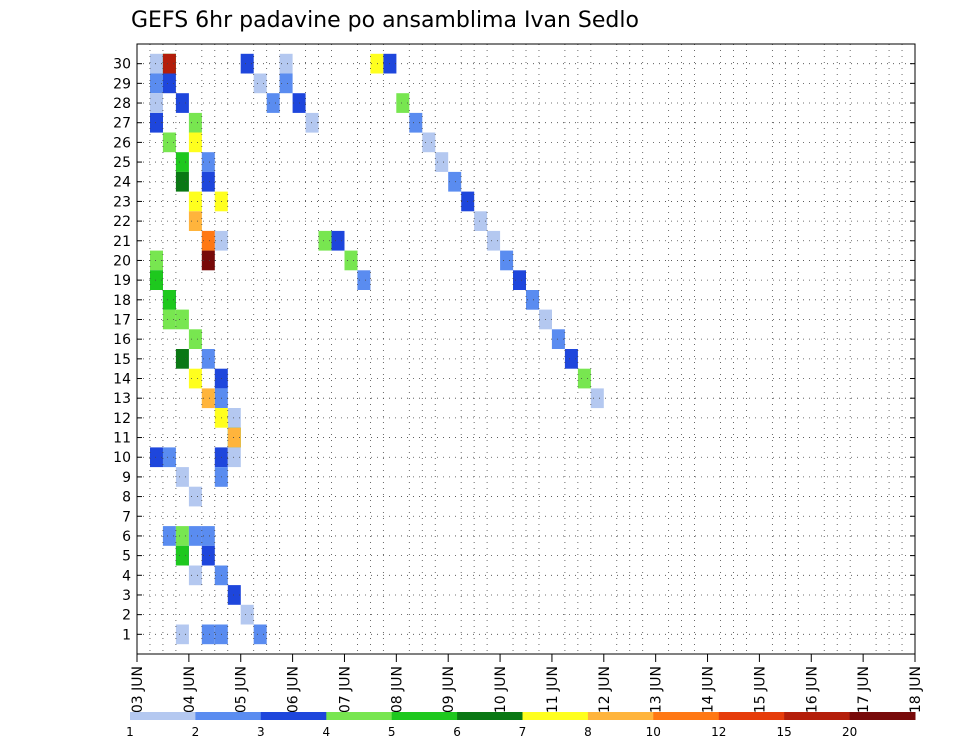 The image size is (960, 747). I want to click on x-tick-label: 11 JUN, so click(553, 689).